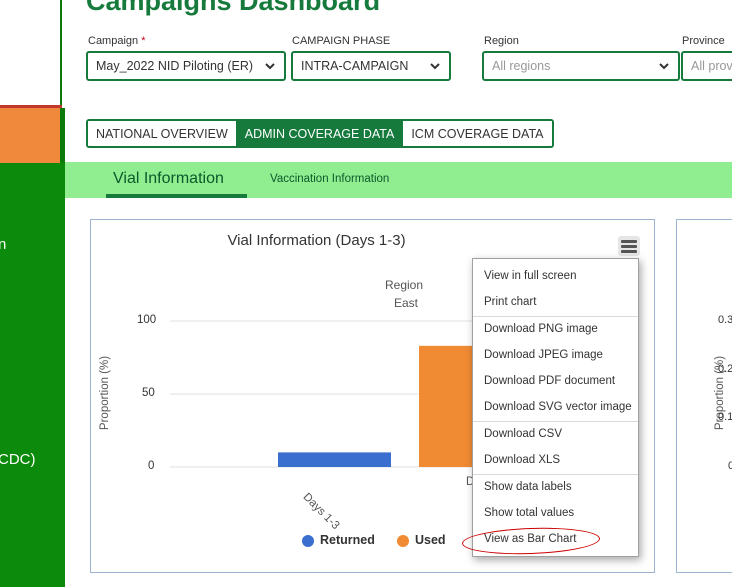 Image resolution: width=732 pixels, height=587 pixels. What do you see at coordinates (162, 133) in the screenshot?
I see `tab-national-overview: NATIONAL OVERVIEW` at bounding box center [162, 133].